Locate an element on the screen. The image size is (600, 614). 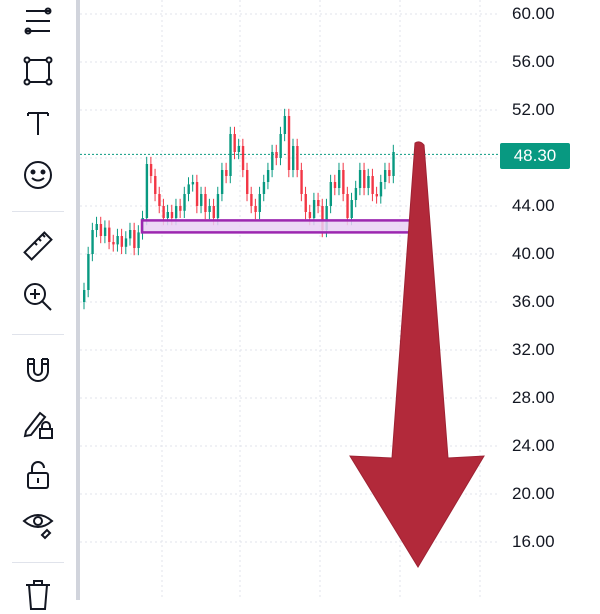
price-axis-label: 60.00 is located at coordinates (533, 13).